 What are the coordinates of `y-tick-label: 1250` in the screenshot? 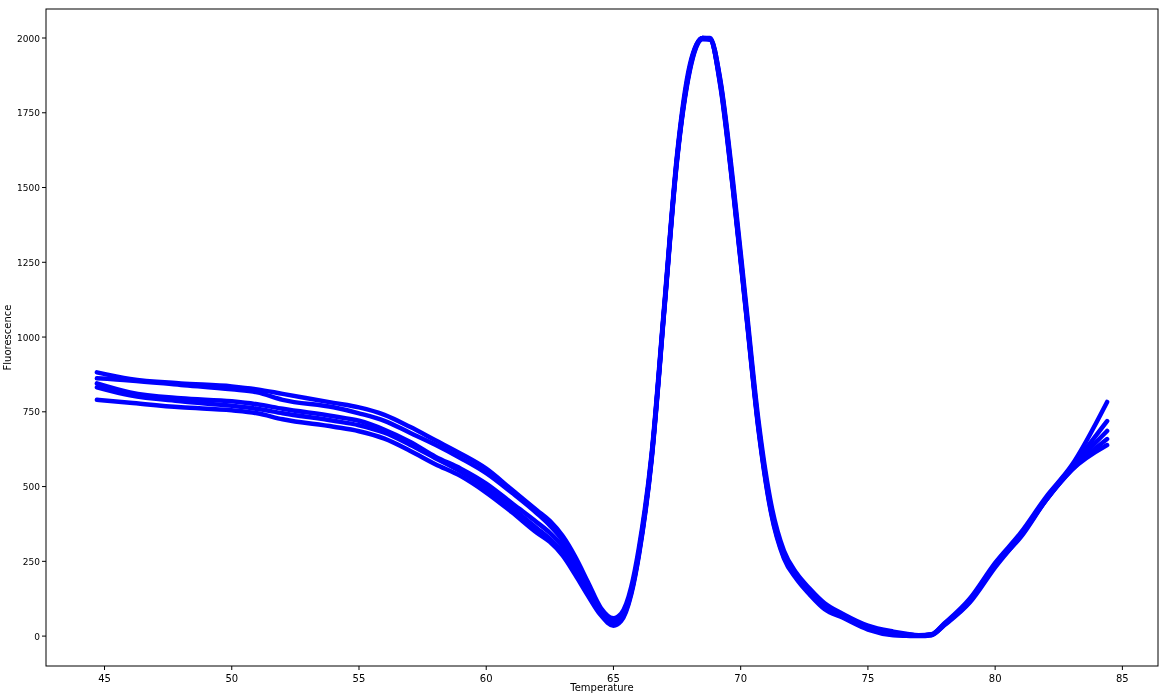 It's located at (29, 262).